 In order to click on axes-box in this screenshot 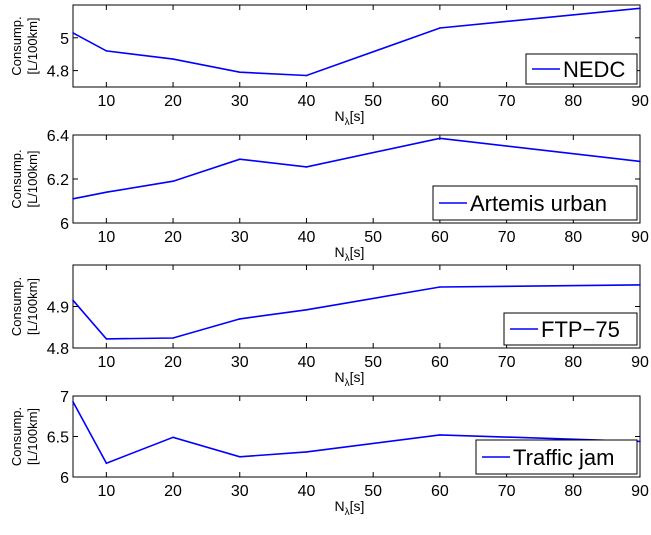, I will do `click(356, 46)`.